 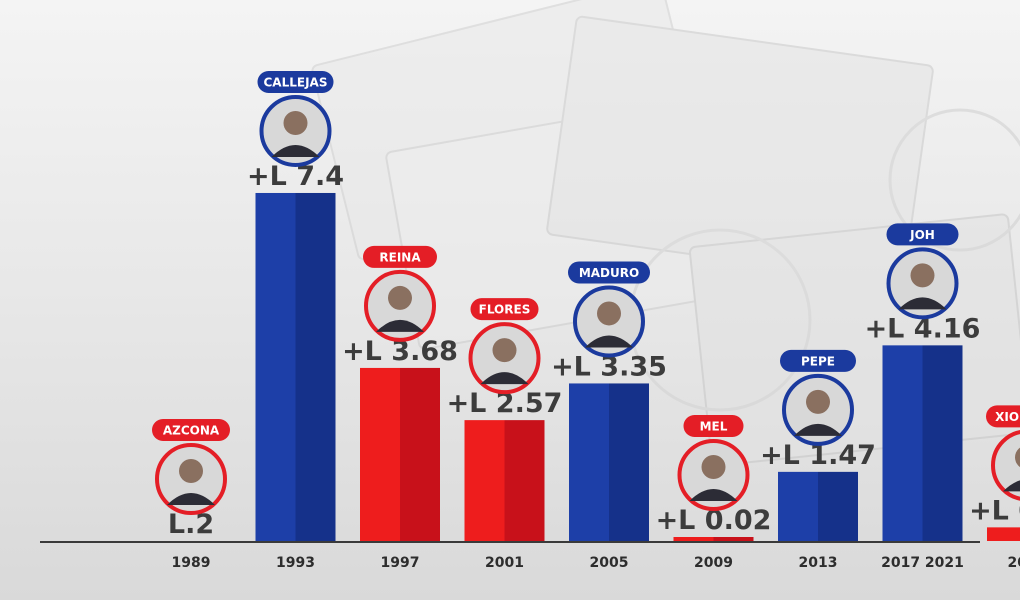 What do you see at coordinates (818, 563) in the screenshot?
I see `x-tick-label: 2013` at bounding box center [818, 563].